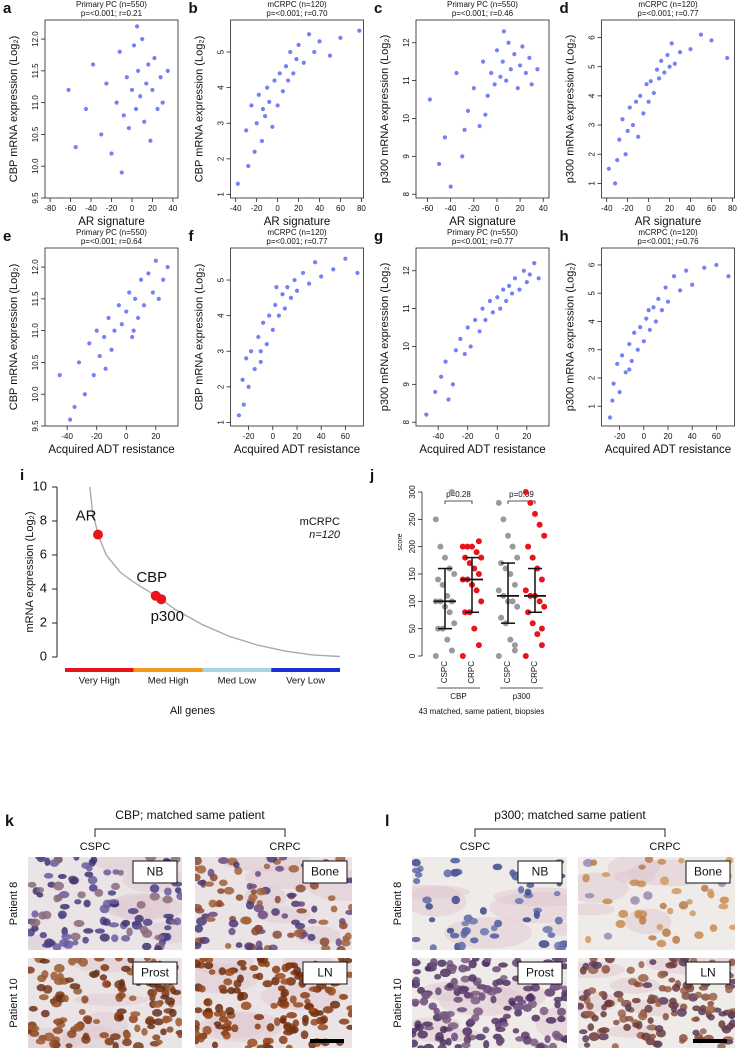 Image resolution: width=742 pixels, height=1050 pixels. Describe the element at coordinates (385, 109) in the screenshot. I see `y-axis-label: p300 mRNA expression (Log₂)` at that location.